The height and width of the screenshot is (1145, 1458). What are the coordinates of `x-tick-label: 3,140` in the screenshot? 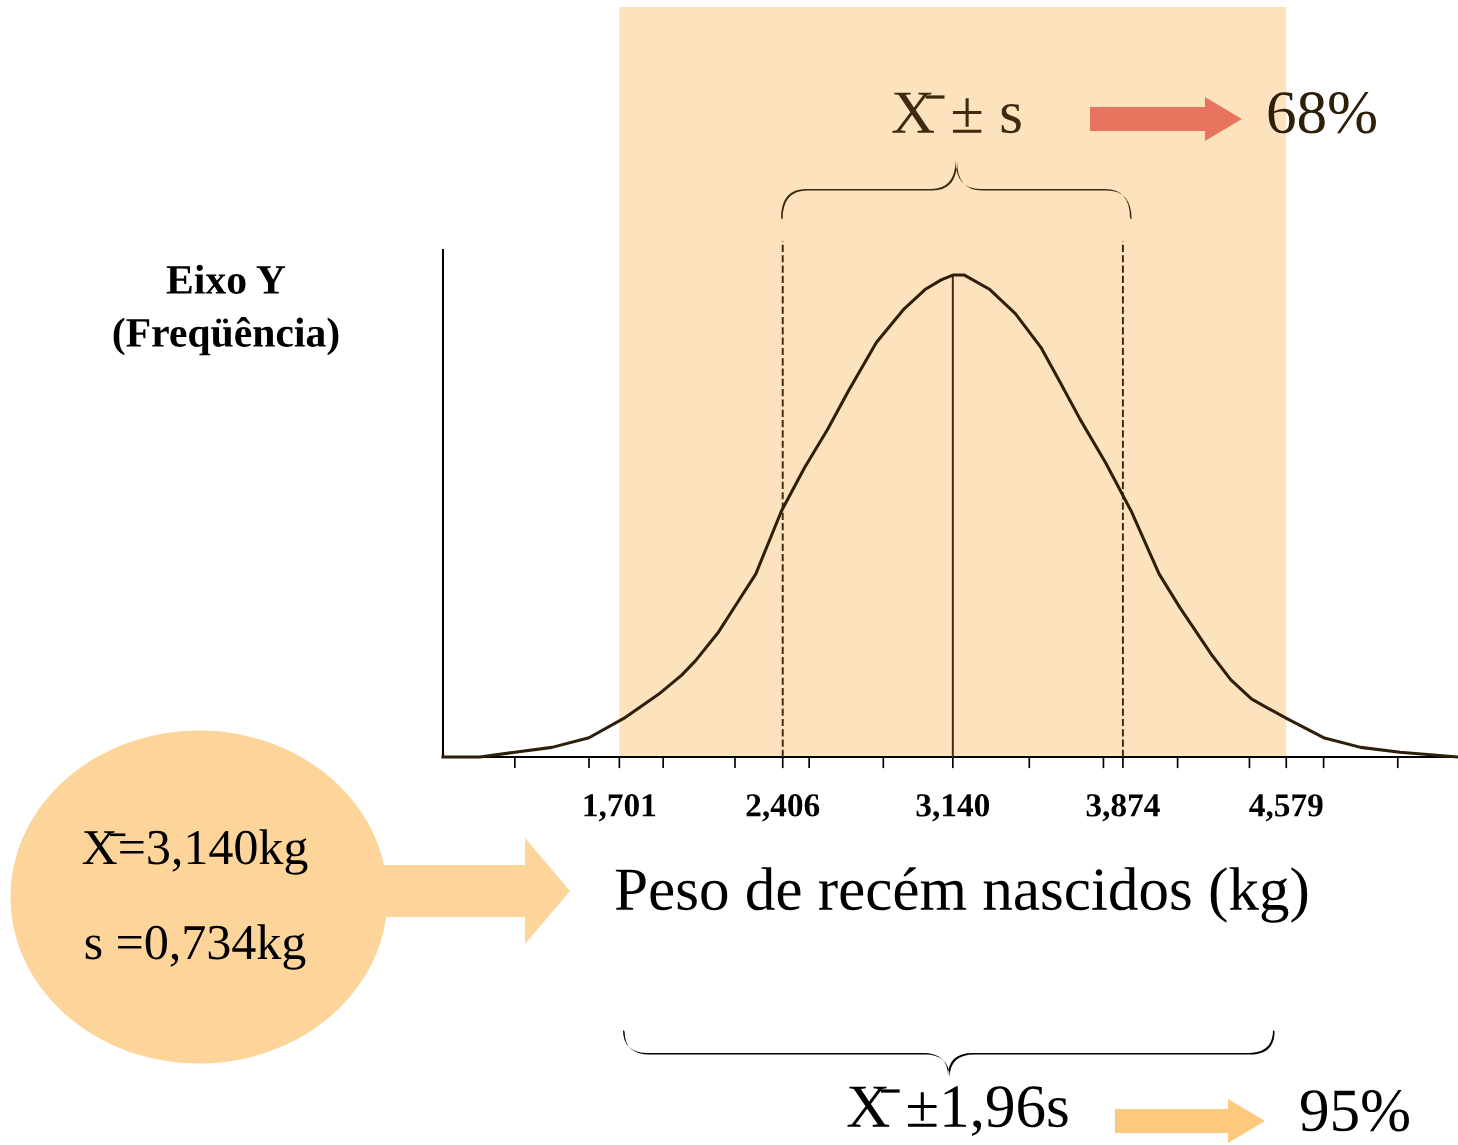 It's located at (953, 808).